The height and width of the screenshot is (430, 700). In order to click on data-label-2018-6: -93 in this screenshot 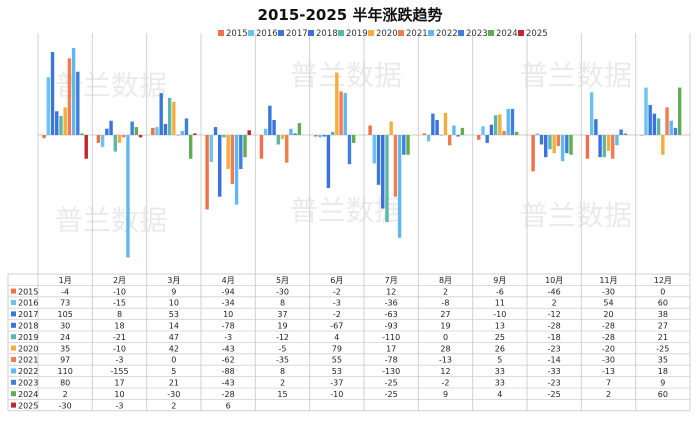, I will do `click(391, 326)`.